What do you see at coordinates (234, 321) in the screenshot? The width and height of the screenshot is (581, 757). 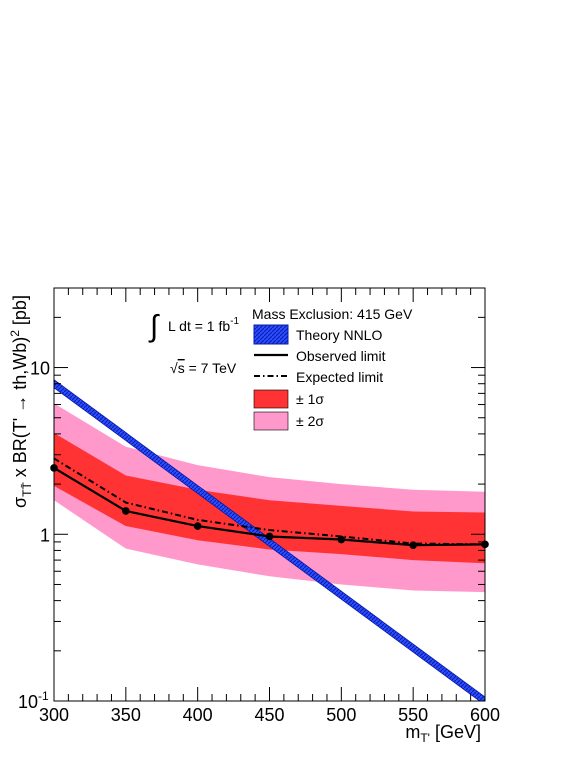 I see `lumi-sup: -1` at bounding box center [234, 321].